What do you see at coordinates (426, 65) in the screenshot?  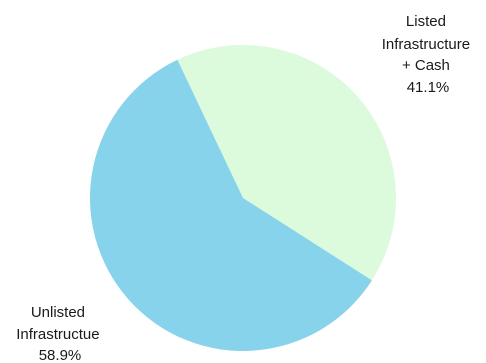 I see `slice-label-line: + Cash` at bounding box center [426, 65].